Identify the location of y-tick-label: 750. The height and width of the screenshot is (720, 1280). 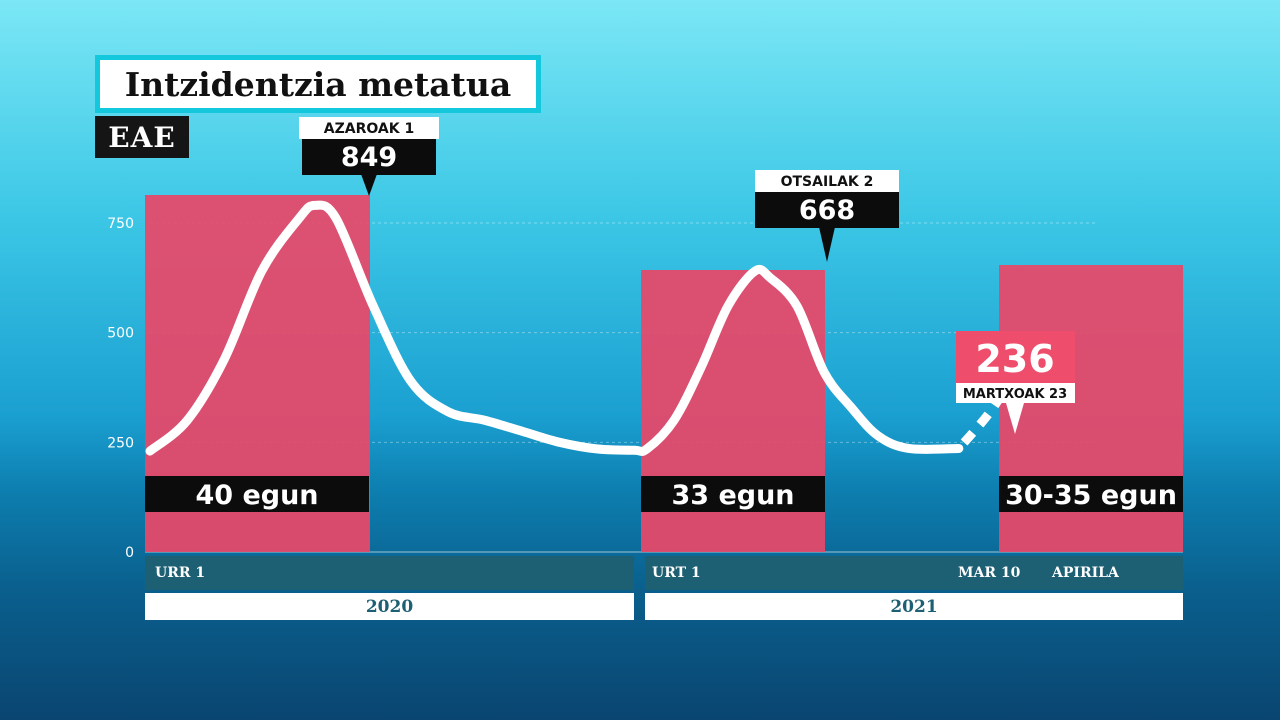
(120, 224).